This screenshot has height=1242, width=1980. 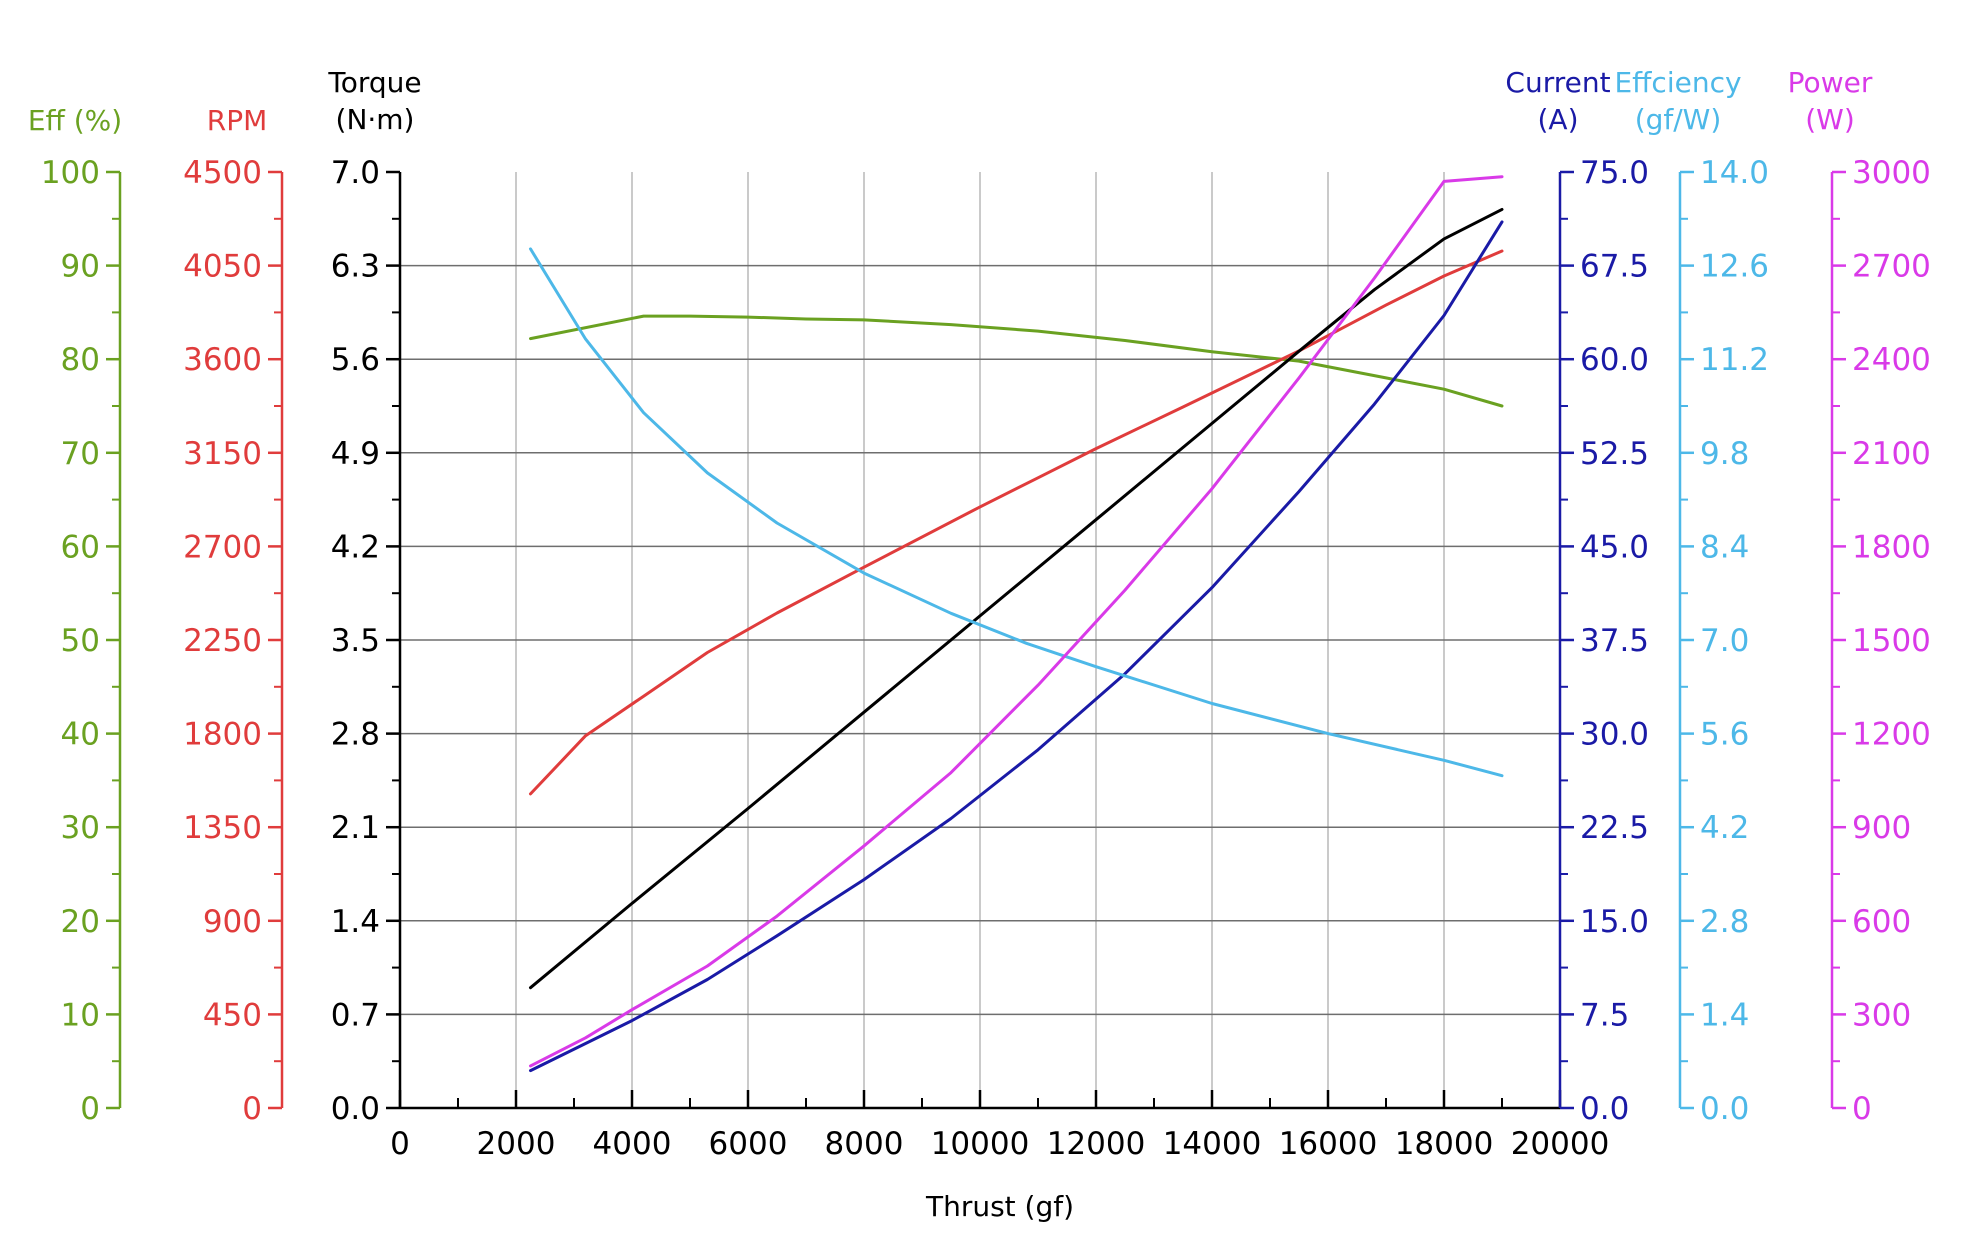 I want to click on y-tick-label: 9.8, so click(x=1724, y=454).